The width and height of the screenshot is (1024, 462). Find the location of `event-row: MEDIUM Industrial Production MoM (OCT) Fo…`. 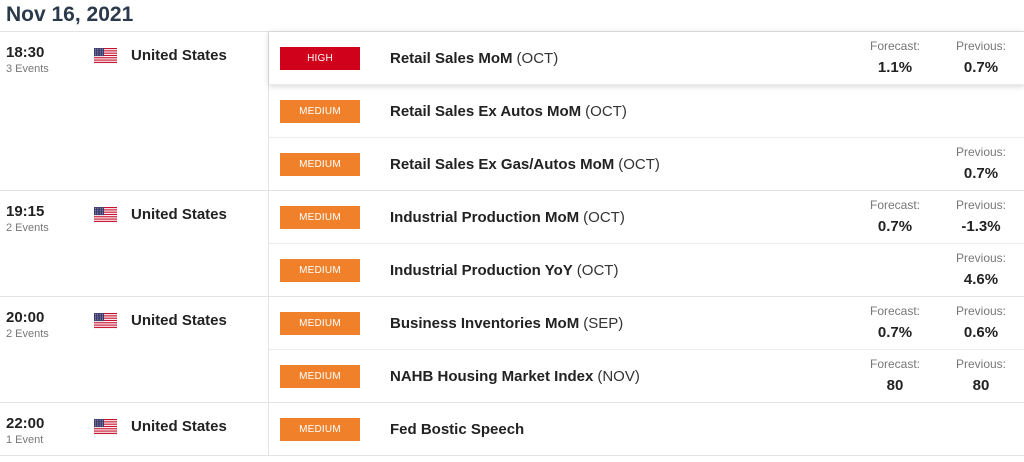

event-row: MEDIUM Industrial Production MoM (OCT) Fo… is located at coordinates (646, 217).